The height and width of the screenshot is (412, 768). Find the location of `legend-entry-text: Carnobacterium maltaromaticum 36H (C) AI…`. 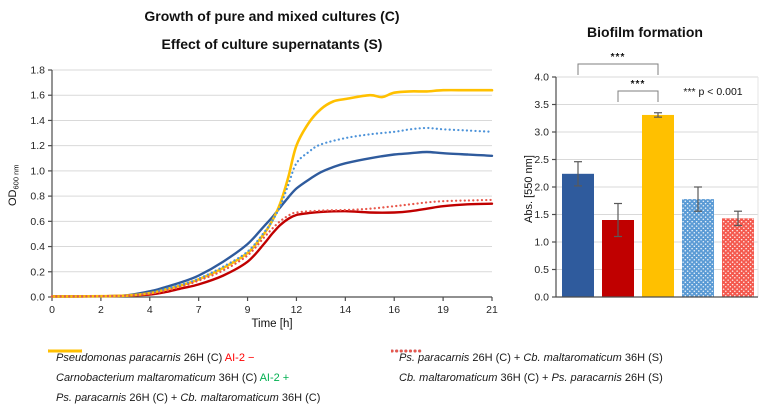

legend-entry-text: Carnobacterium maltaromaticum 36H (C) AI… is located at coordinates (172, 378).